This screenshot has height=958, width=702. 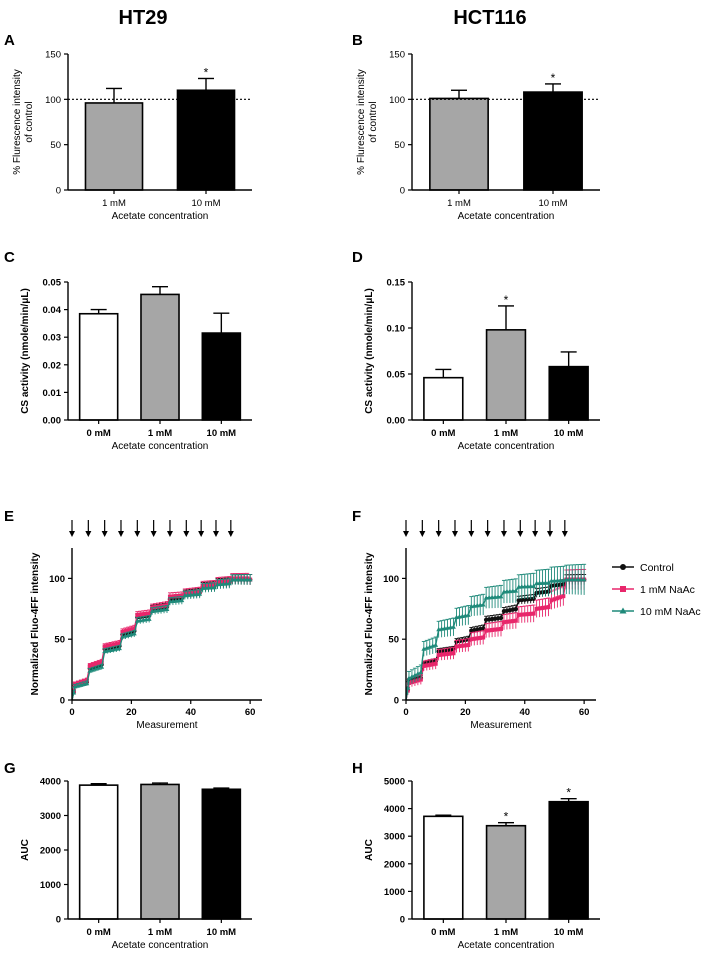 What do you see at coordinates (584, 712) in the screenshot?
I see `x-tick-label: 60` at bounding box center [584, 712].